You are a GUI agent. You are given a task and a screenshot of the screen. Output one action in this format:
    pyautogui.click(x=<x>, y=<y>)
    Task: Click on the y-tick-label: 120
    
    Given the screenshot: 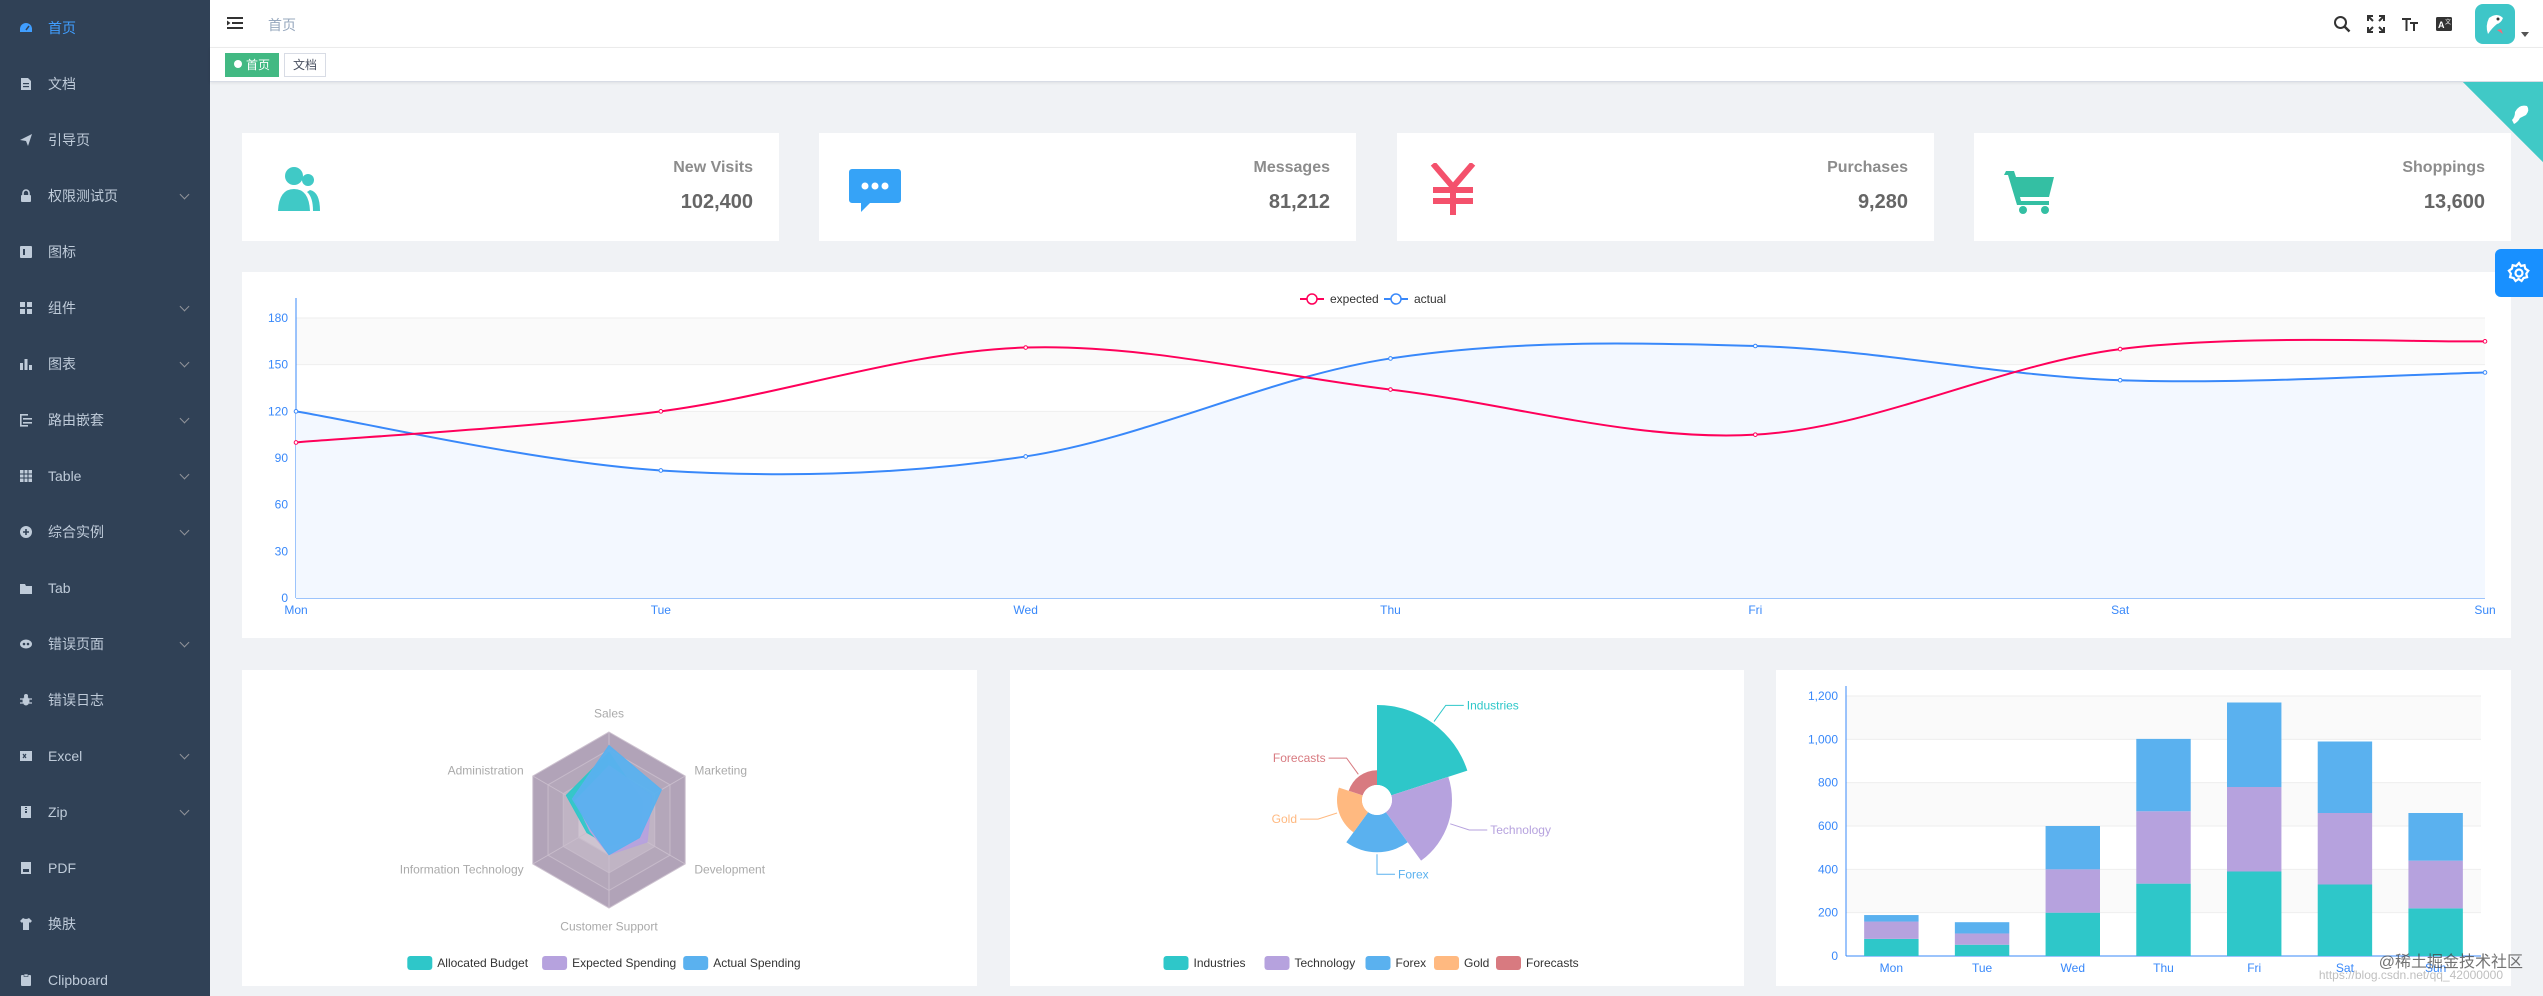 What is the action you would take?
    pyautogui.click(x=278, y=411)
    